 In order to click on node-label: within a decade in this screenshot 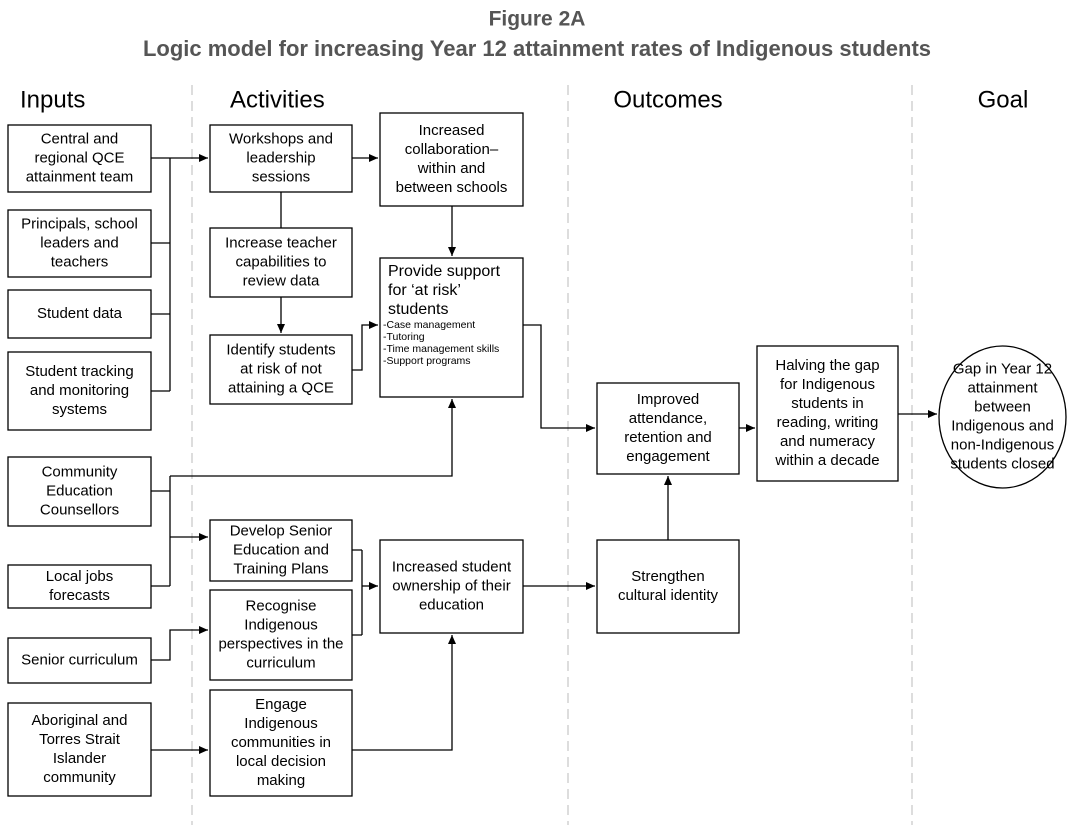, I will do `click(826, 460)`.